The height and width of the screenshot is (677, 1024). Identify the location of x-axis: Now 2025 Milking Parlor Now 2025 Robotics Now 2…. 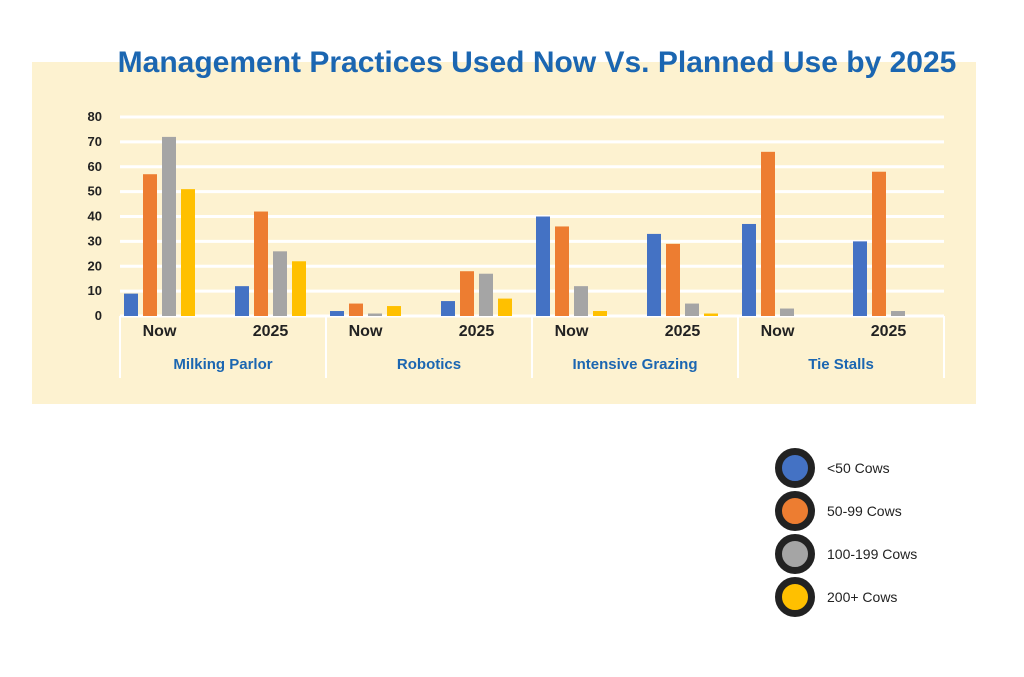
(532, 347).